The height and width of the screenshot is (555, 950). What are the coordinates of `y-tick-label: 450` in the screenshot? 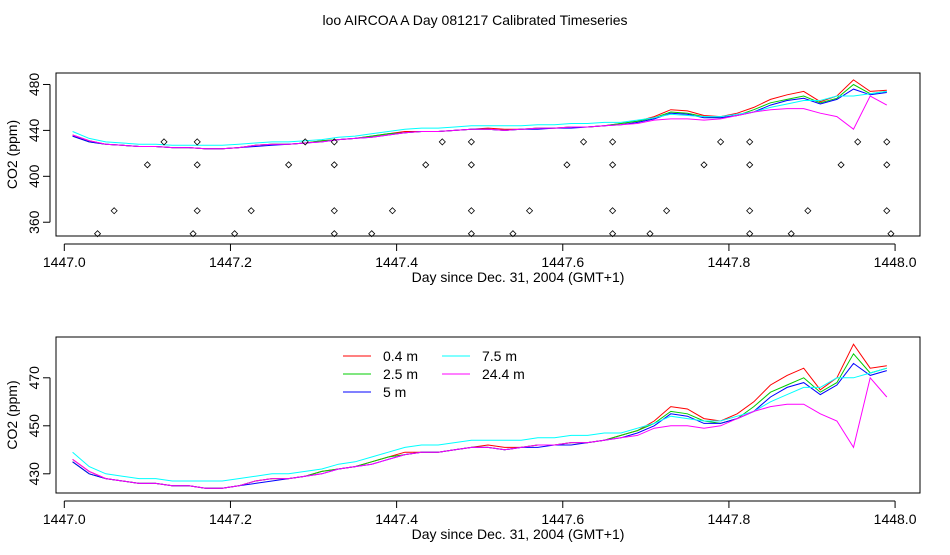 It's located at (34, 426).